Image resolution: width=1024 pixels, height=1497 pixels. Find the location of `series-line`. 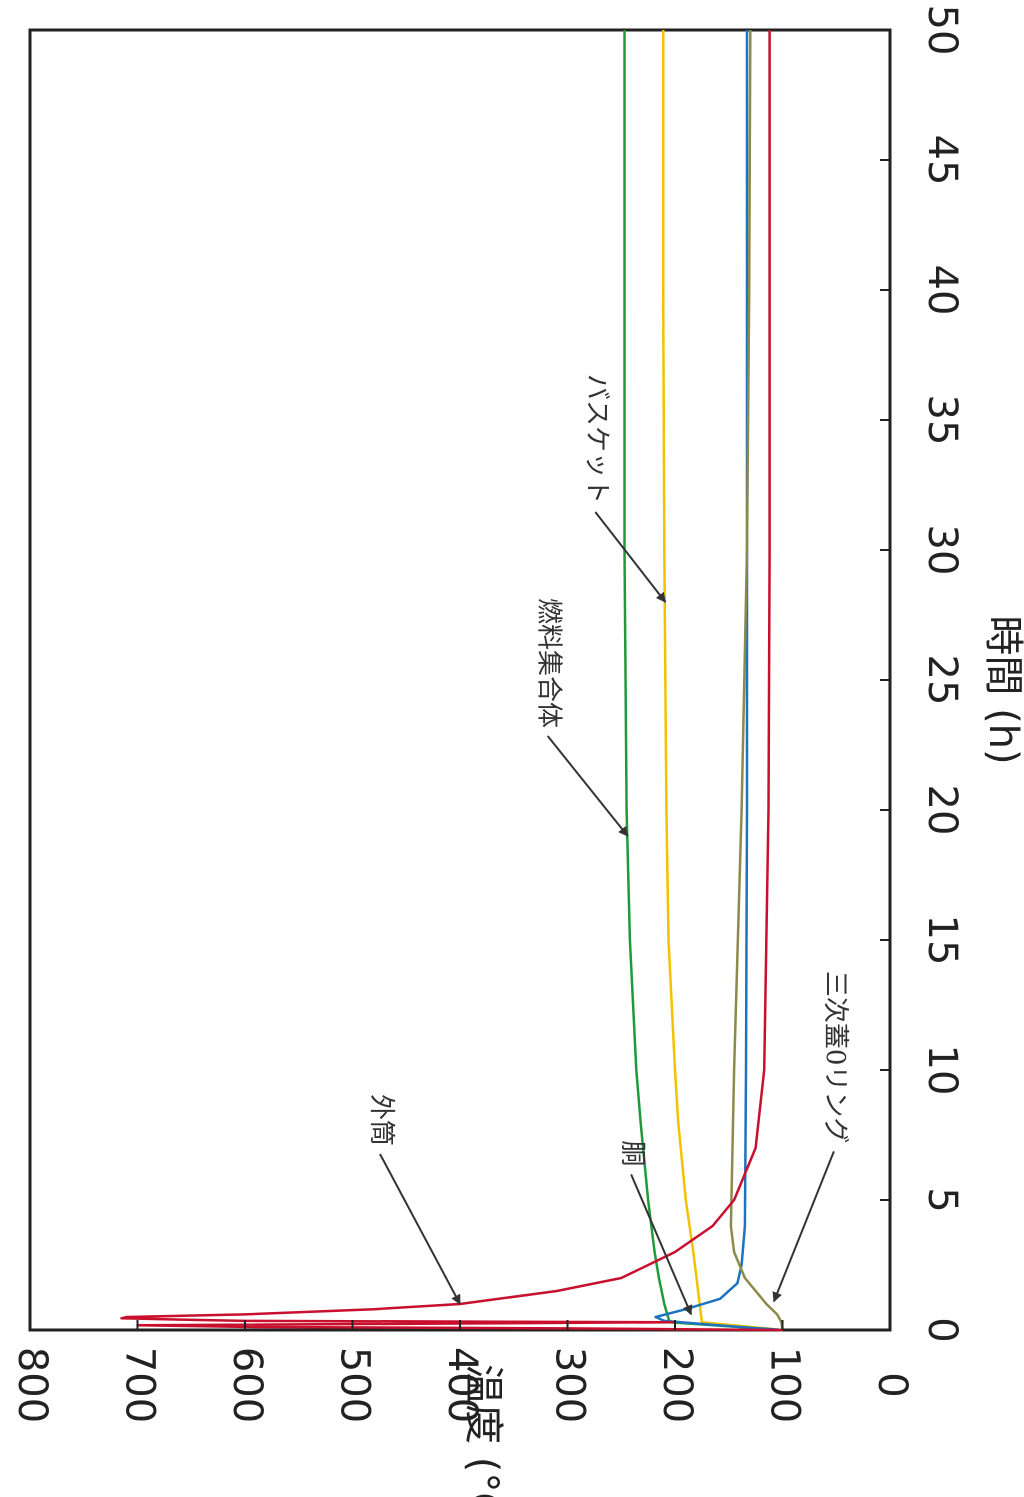

series-line is located at coordinates (756, 680).